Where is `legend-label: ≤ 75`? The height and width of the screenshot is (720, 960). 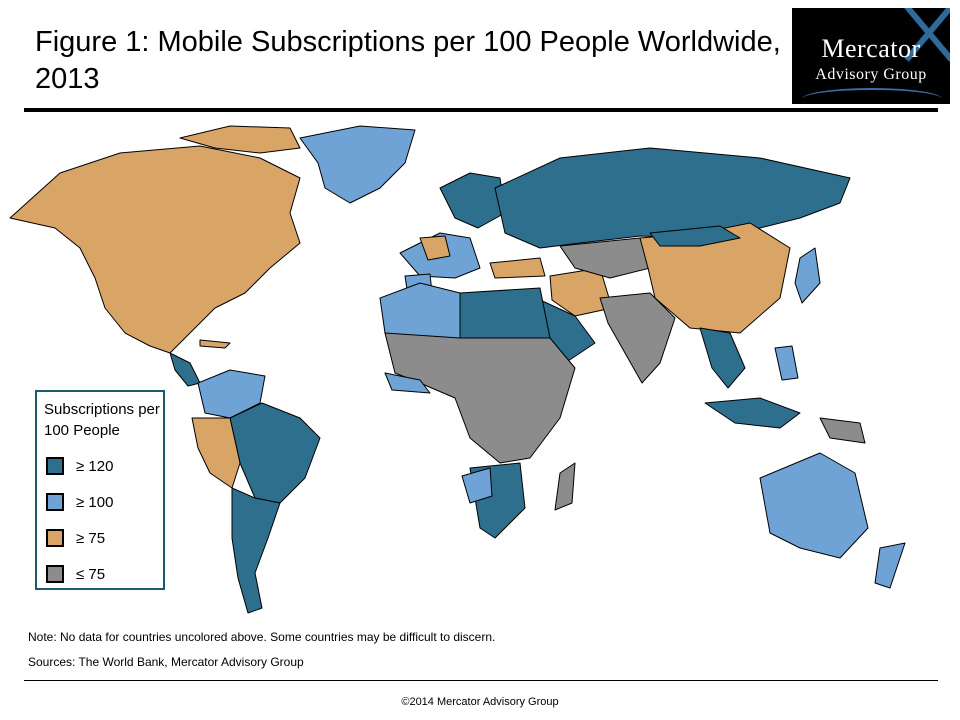
legend-label: ≤ 75 is located at coordinates (91, 574).